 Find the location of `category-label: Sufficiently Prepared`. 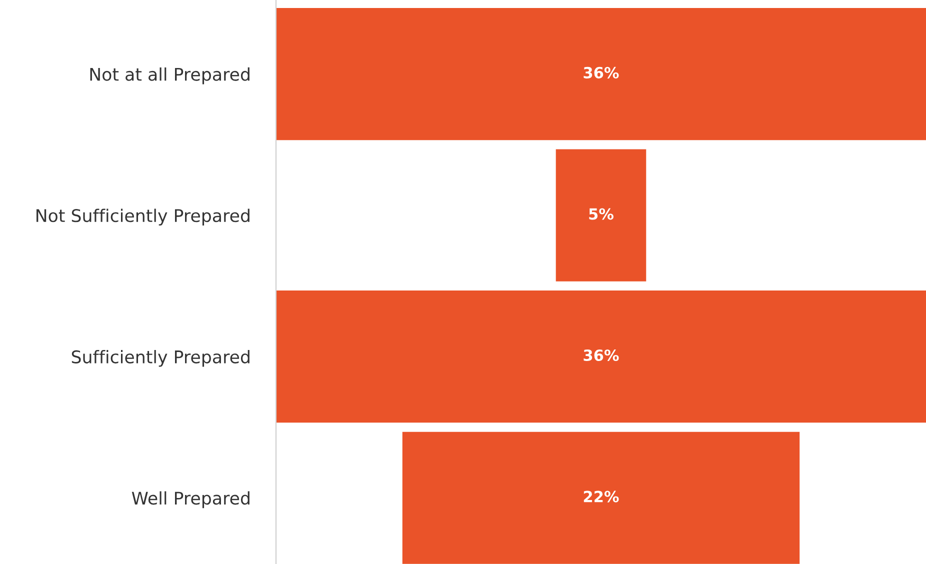

category-label: Sufficiently Prepared is located at coordinates (161, 358).